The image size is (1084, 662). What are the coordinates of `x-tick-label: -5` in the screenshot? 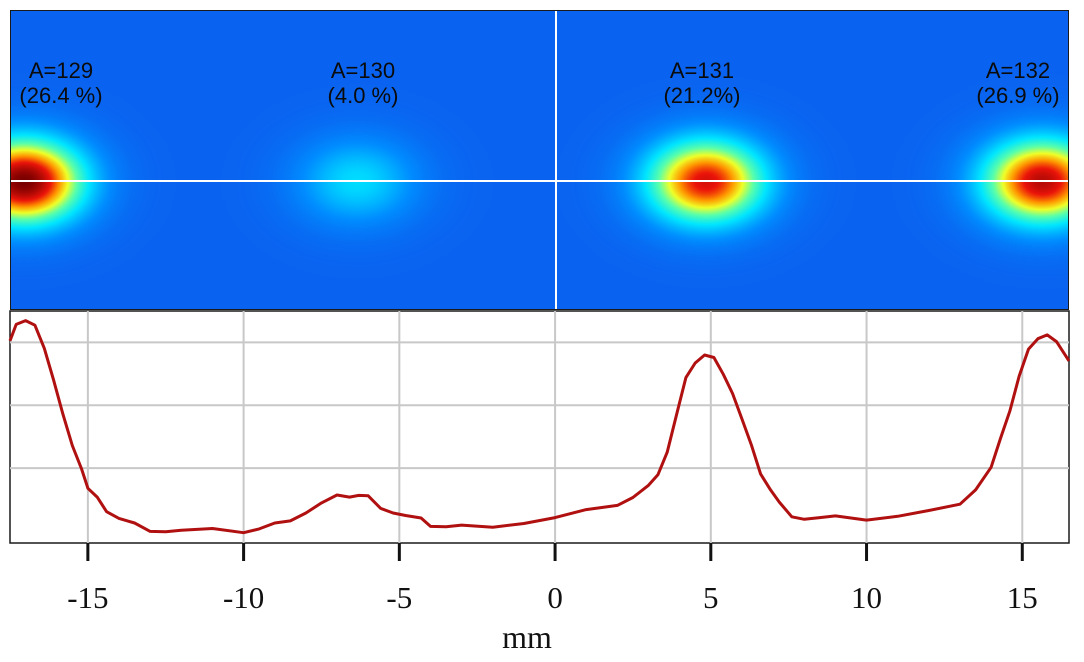 It's located at (399, 597).